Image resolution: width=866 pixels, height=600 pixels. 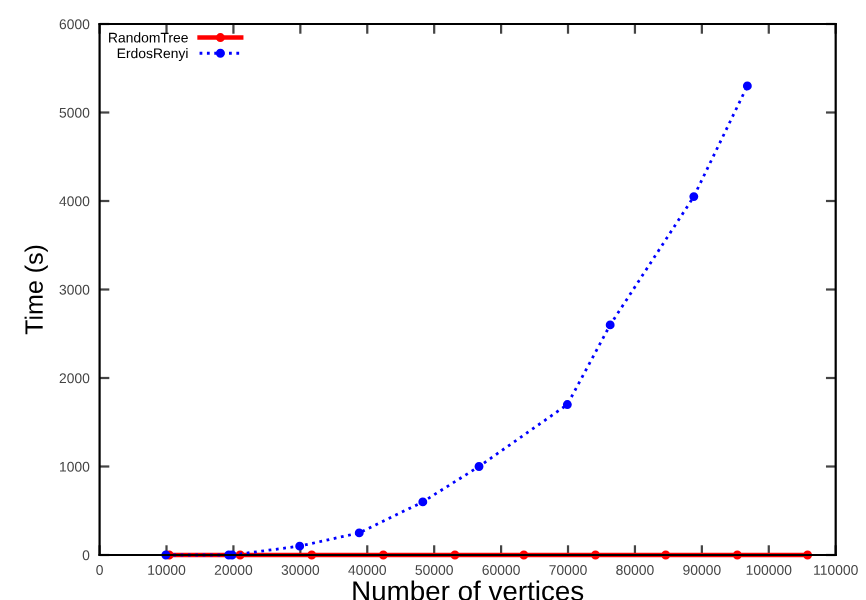 What do you see at coordinates (36, 290) in the screenshot?
I see `y-axis-title: Time (s)` at bounding box center [36, 290].